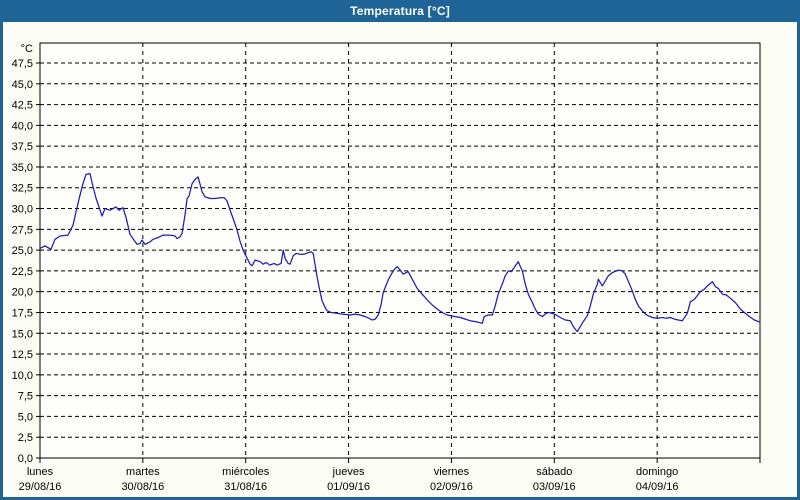  I want to click on y-tick-label: 37,5, so click(22, 147).